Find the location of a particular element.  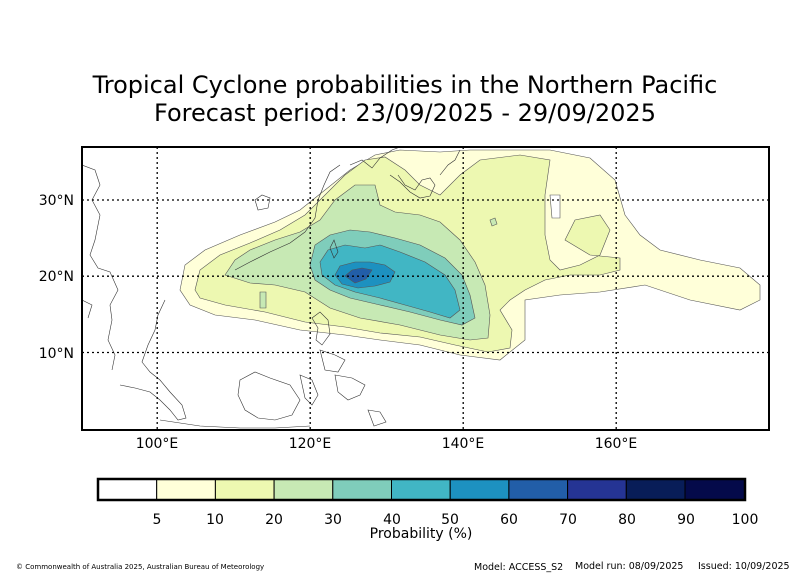

issued-date: Issued: 10/09/2025 is located at coordinates (744, 566).